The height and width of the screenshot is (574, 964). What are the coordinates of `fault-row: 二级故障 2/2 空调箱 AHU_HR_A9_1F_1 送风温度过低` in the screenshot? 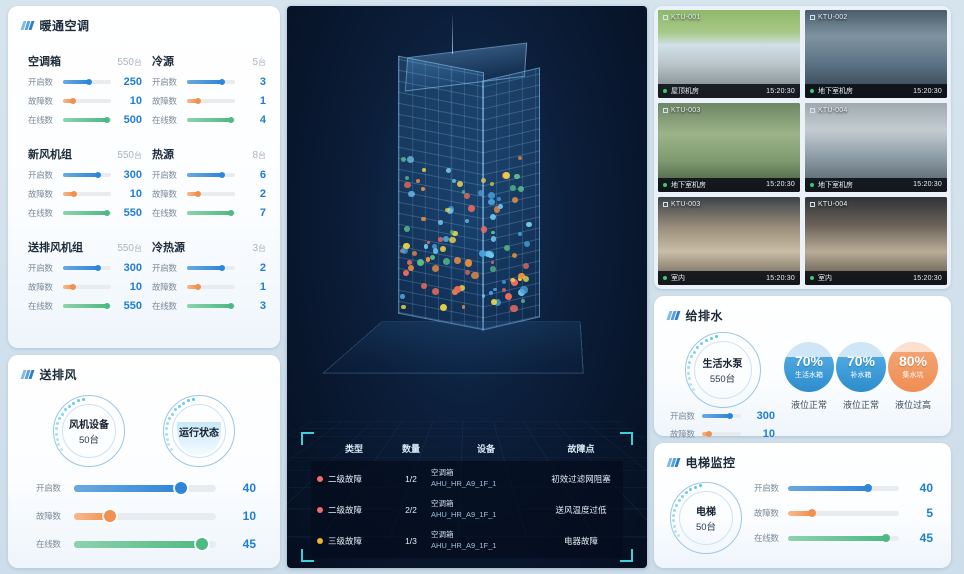 It's located at (467, 509).